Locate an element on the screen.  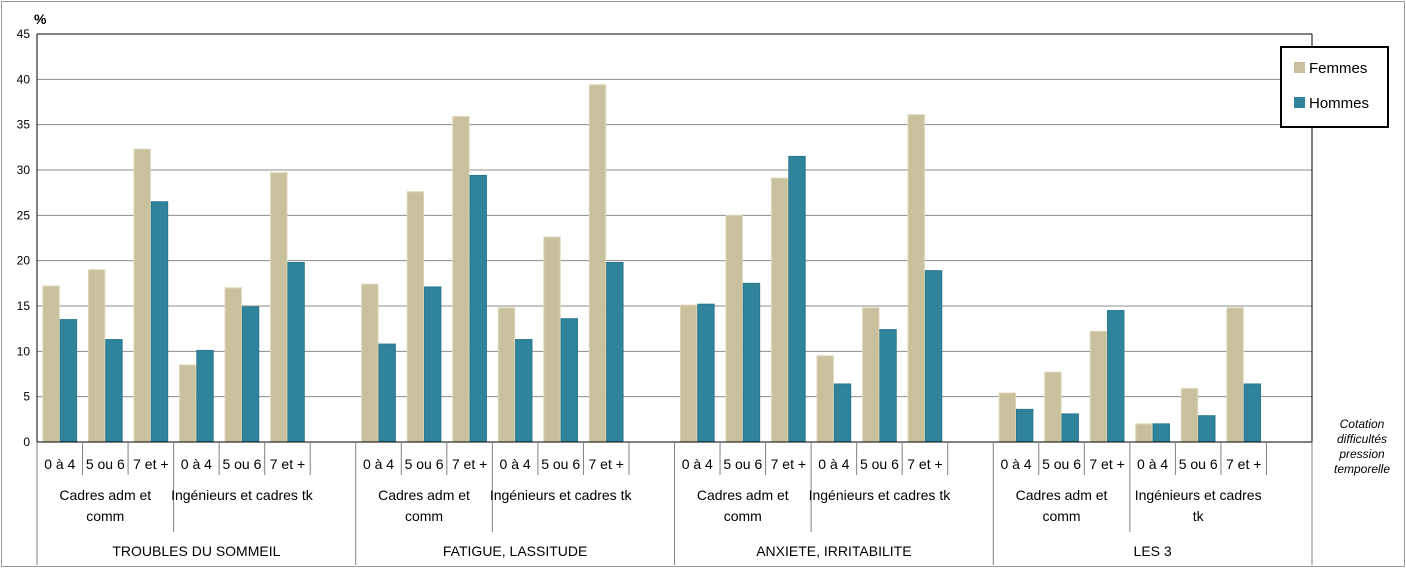
x-group-label: TROUBLES DU SOMMEIL is located at coordinates (196, 551).